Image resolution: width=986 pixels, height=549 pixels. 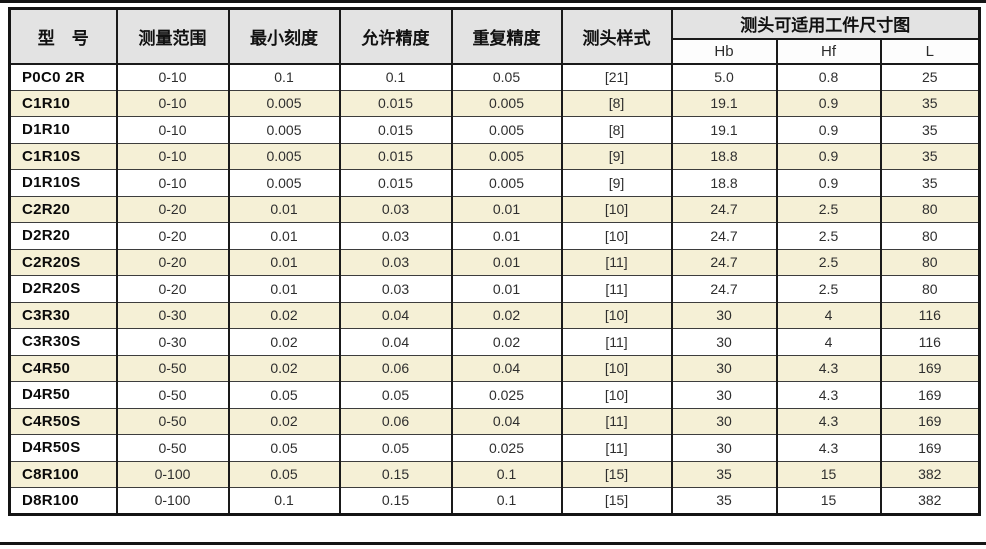 I want to click on model-cell: D1R10, so click(x=63, y=130).